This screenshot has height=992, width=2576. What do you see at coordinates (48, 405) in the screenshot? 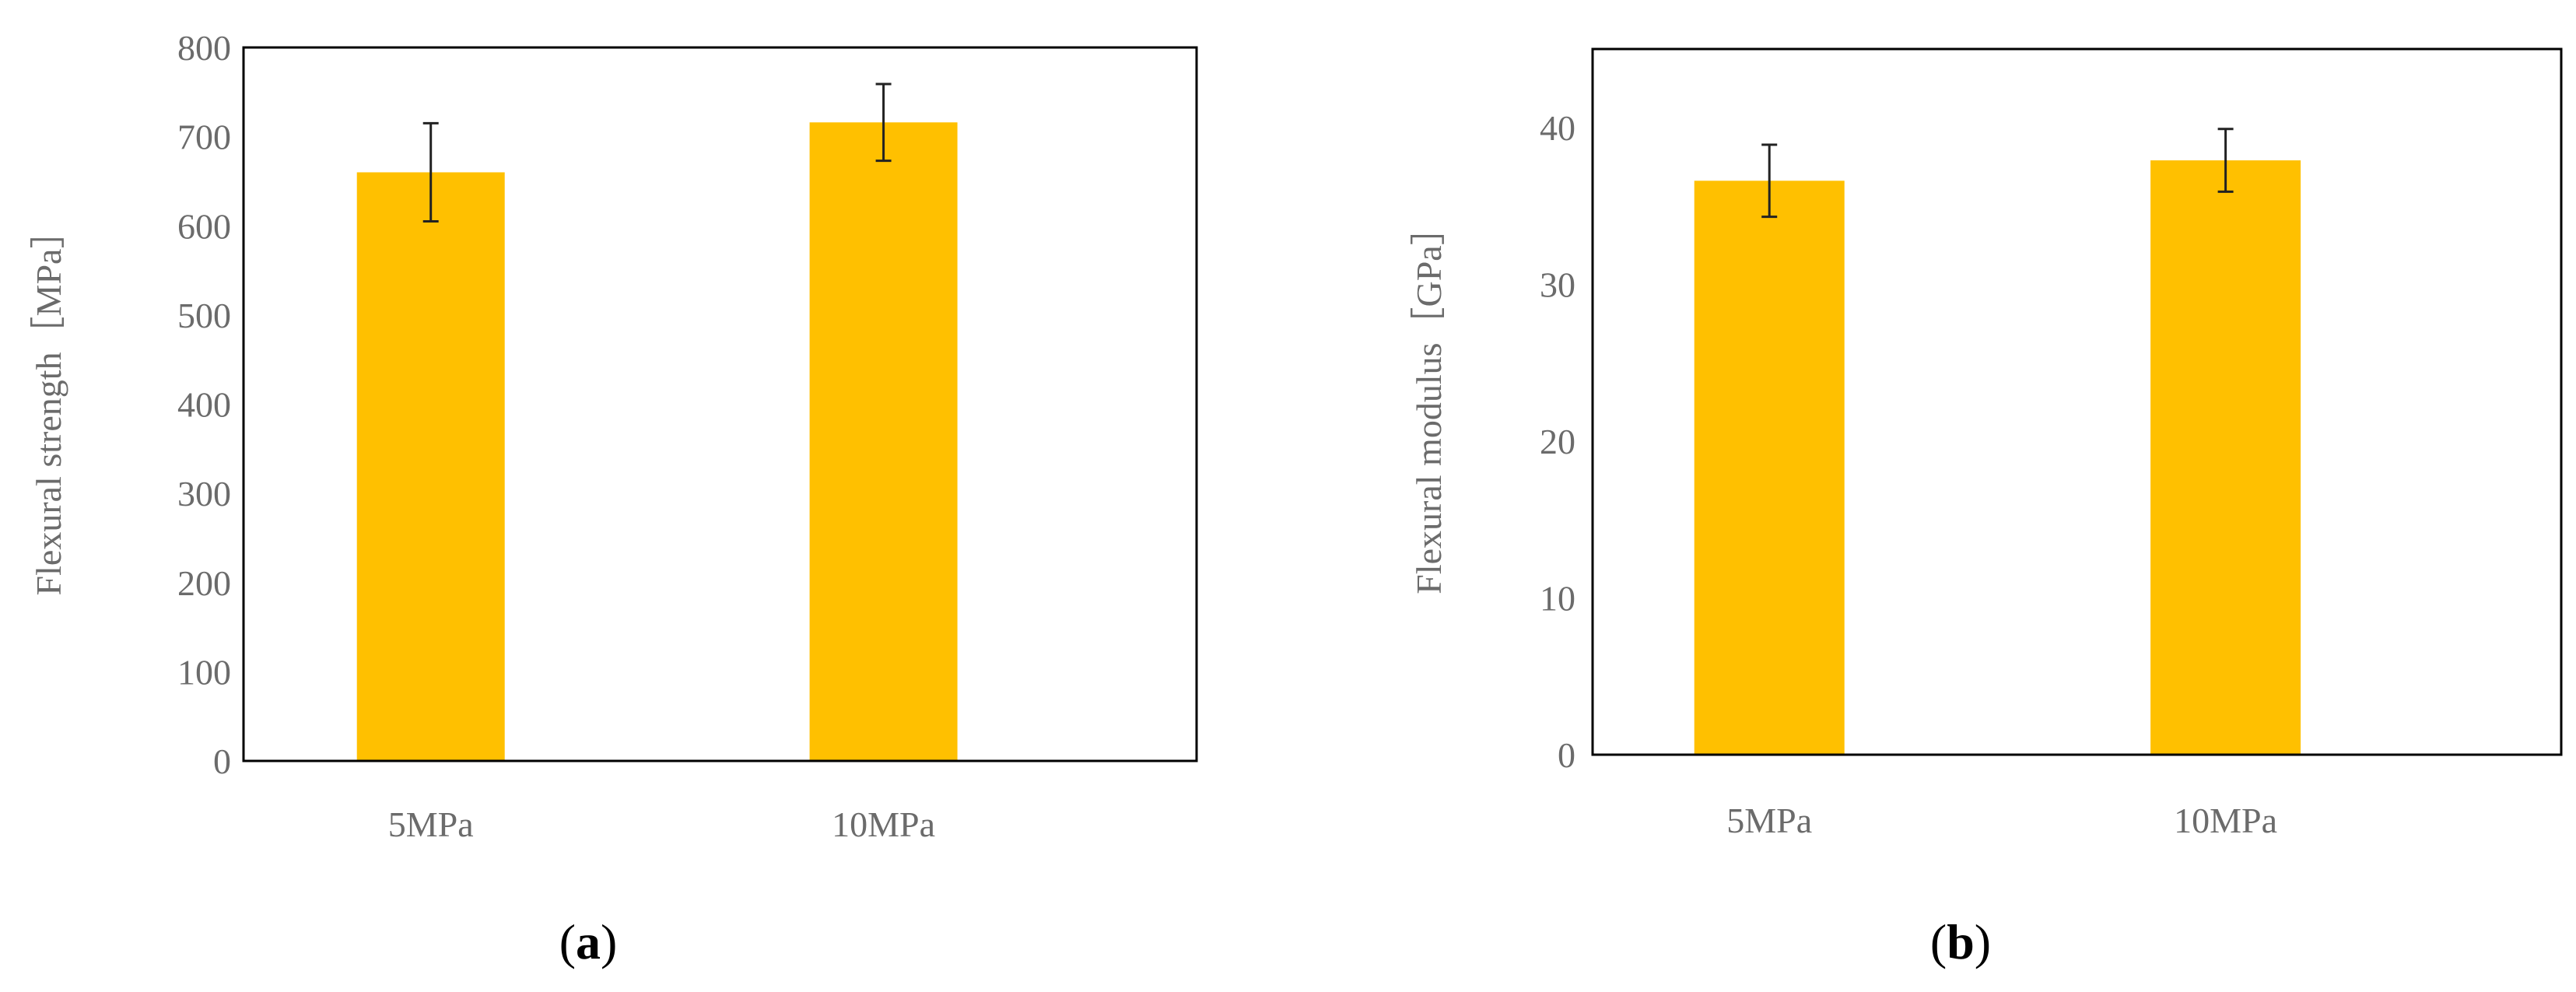
I see `y-axis-title: Flexural strength［MPa］` at bounding box center [48, 405].